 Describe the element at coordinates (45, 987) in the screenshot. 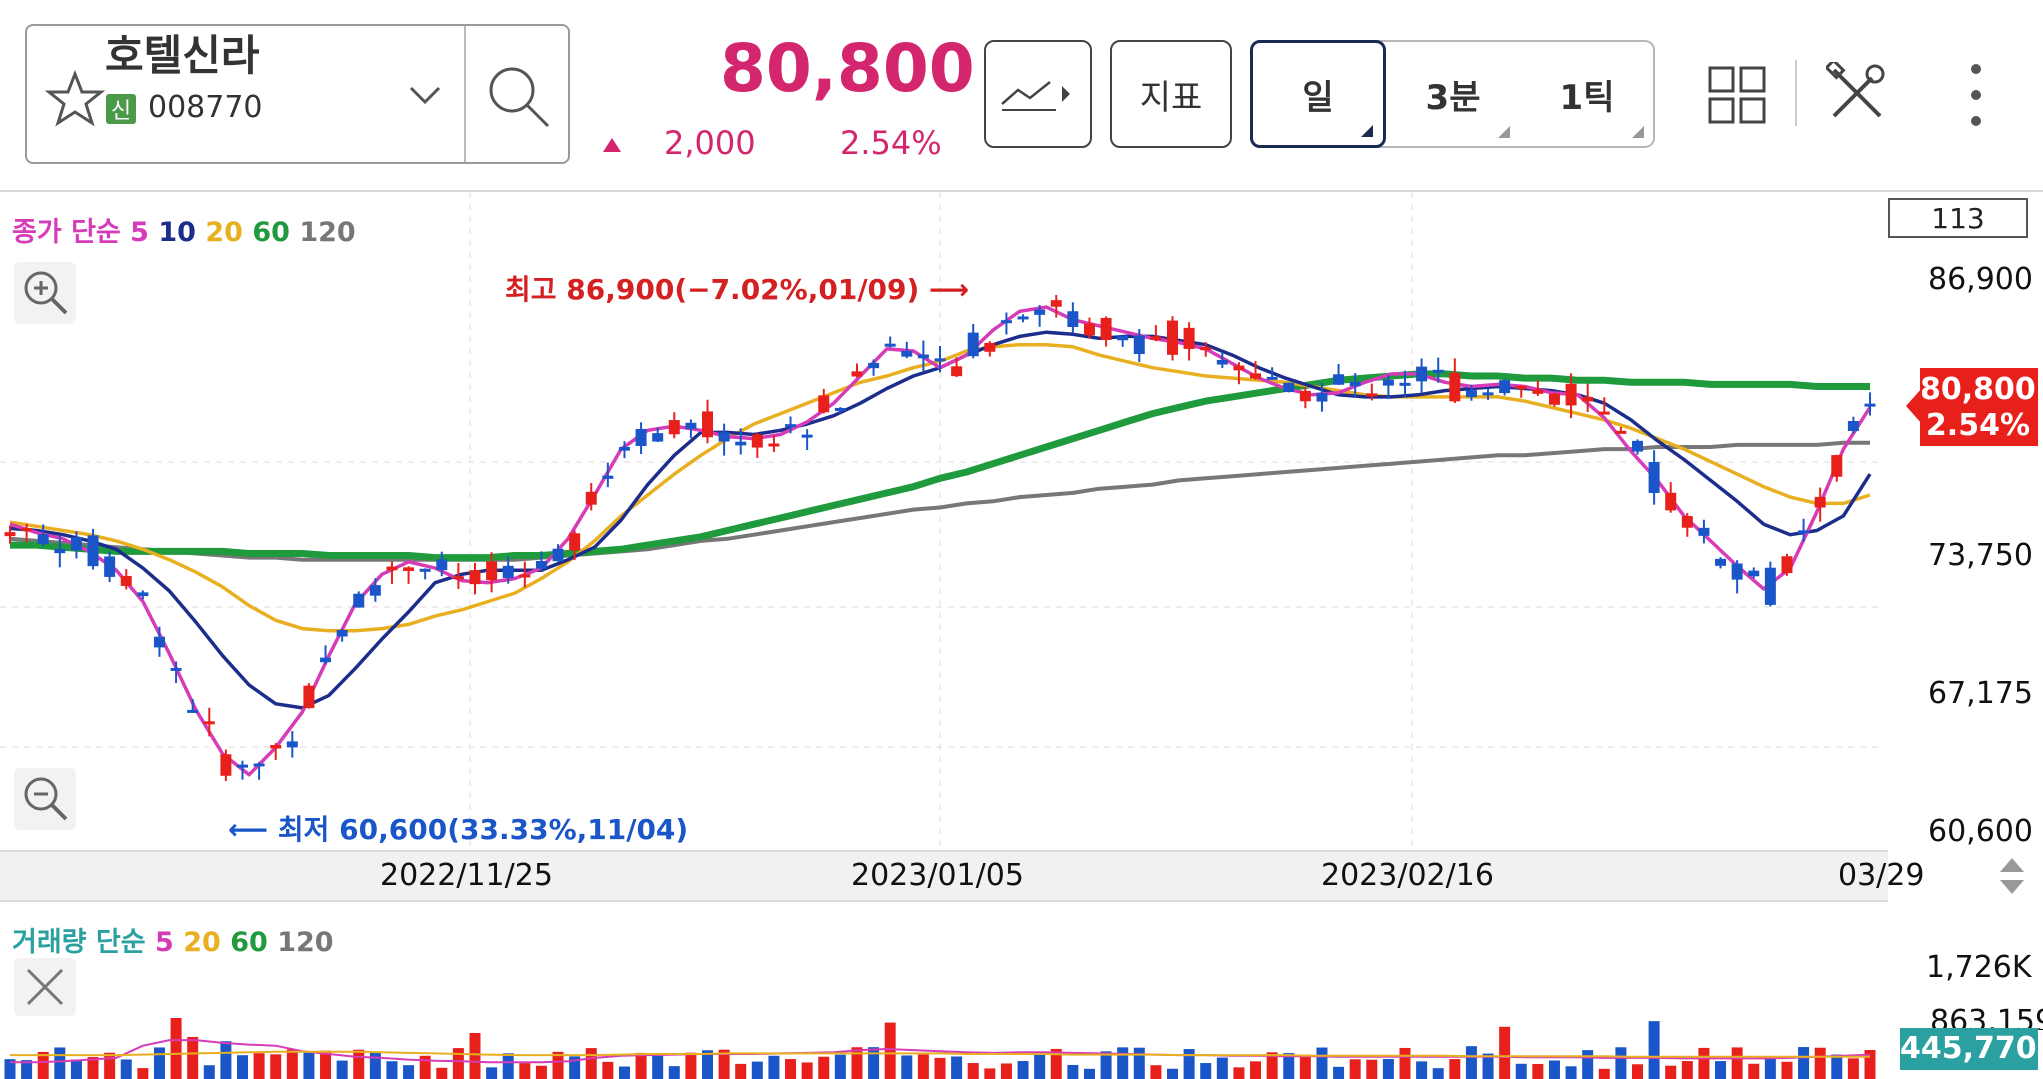

I see `close-icon` at that location.